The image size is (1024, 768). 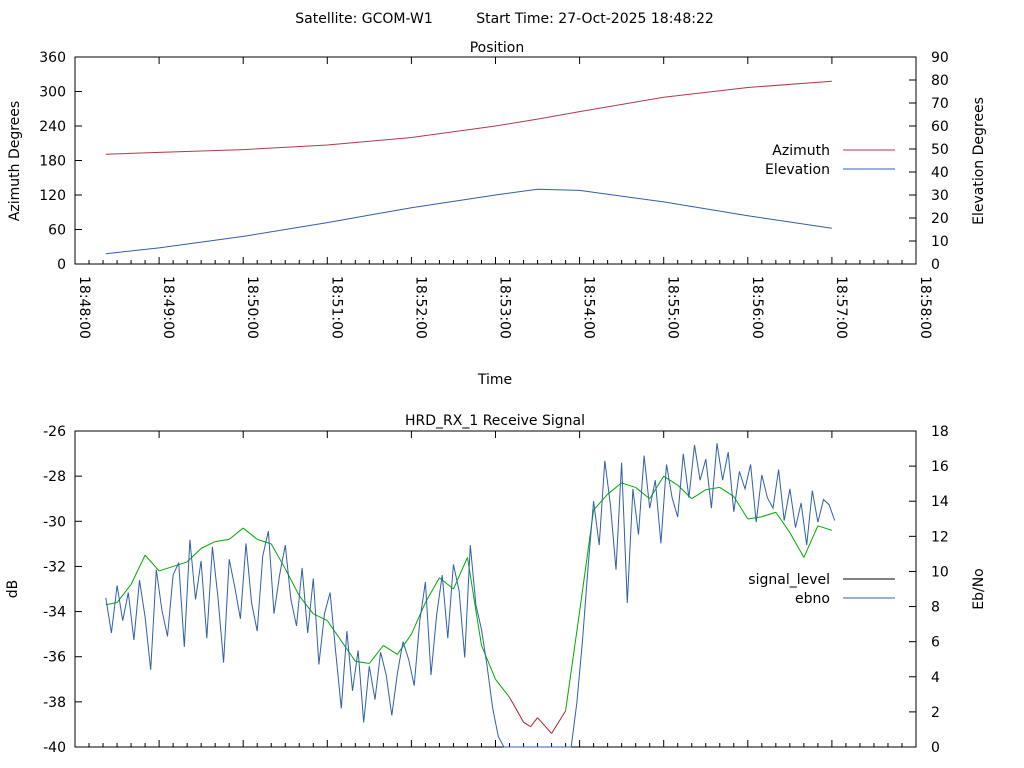 What do you see at coordinates (54, 658) in the screenshot?
I see `signal-ytick-label: -36` at bounding box center [54, 658].